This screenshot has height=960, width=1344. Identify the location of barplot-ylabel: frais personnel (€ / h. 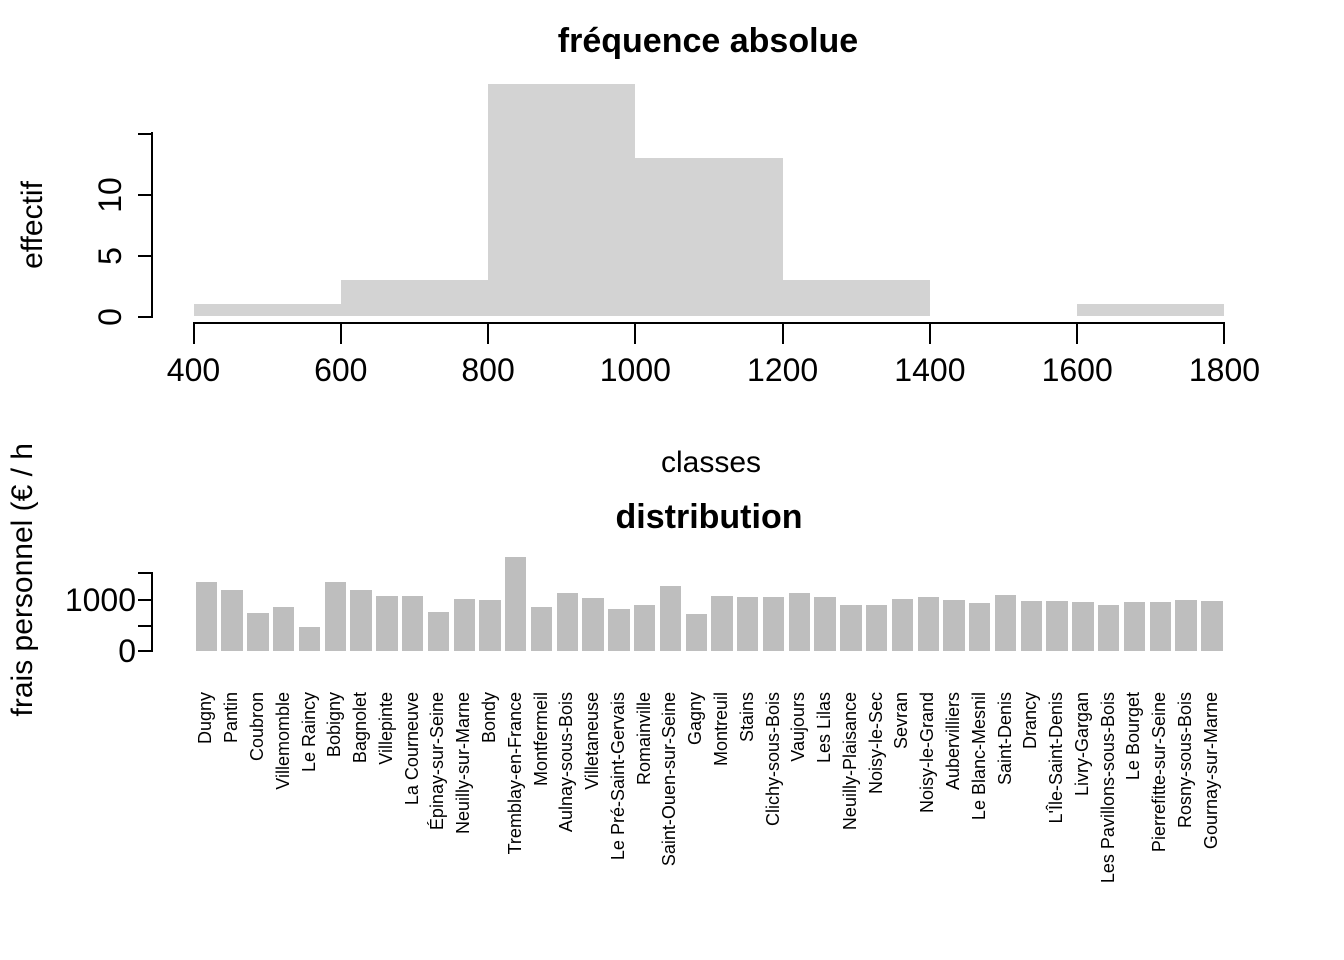
(22, 580).